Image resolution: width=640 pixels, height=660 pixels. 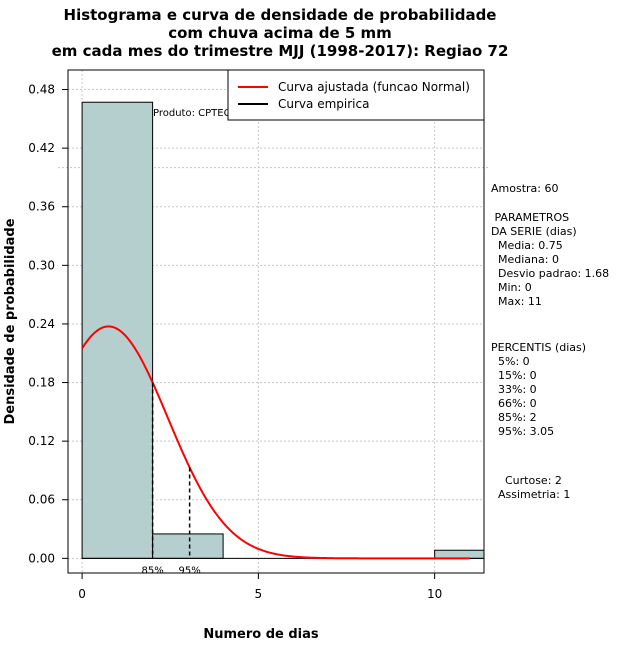 I want to click on y-axis-label: Densidade de probabilidade, so click(x=10, y=321).